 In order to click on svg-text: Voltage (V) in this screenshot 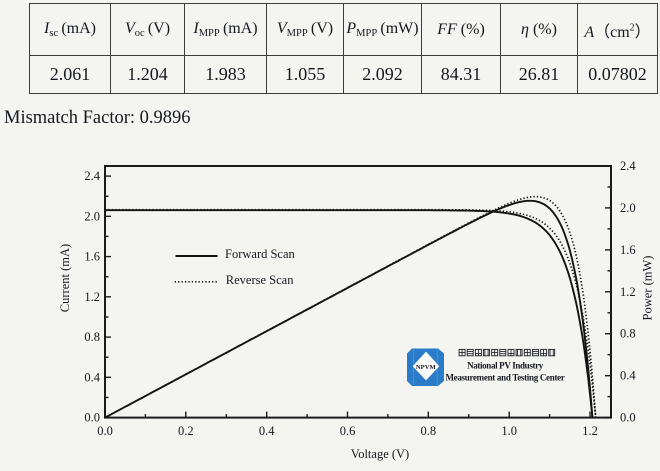, I will do `click(380, 454)`.